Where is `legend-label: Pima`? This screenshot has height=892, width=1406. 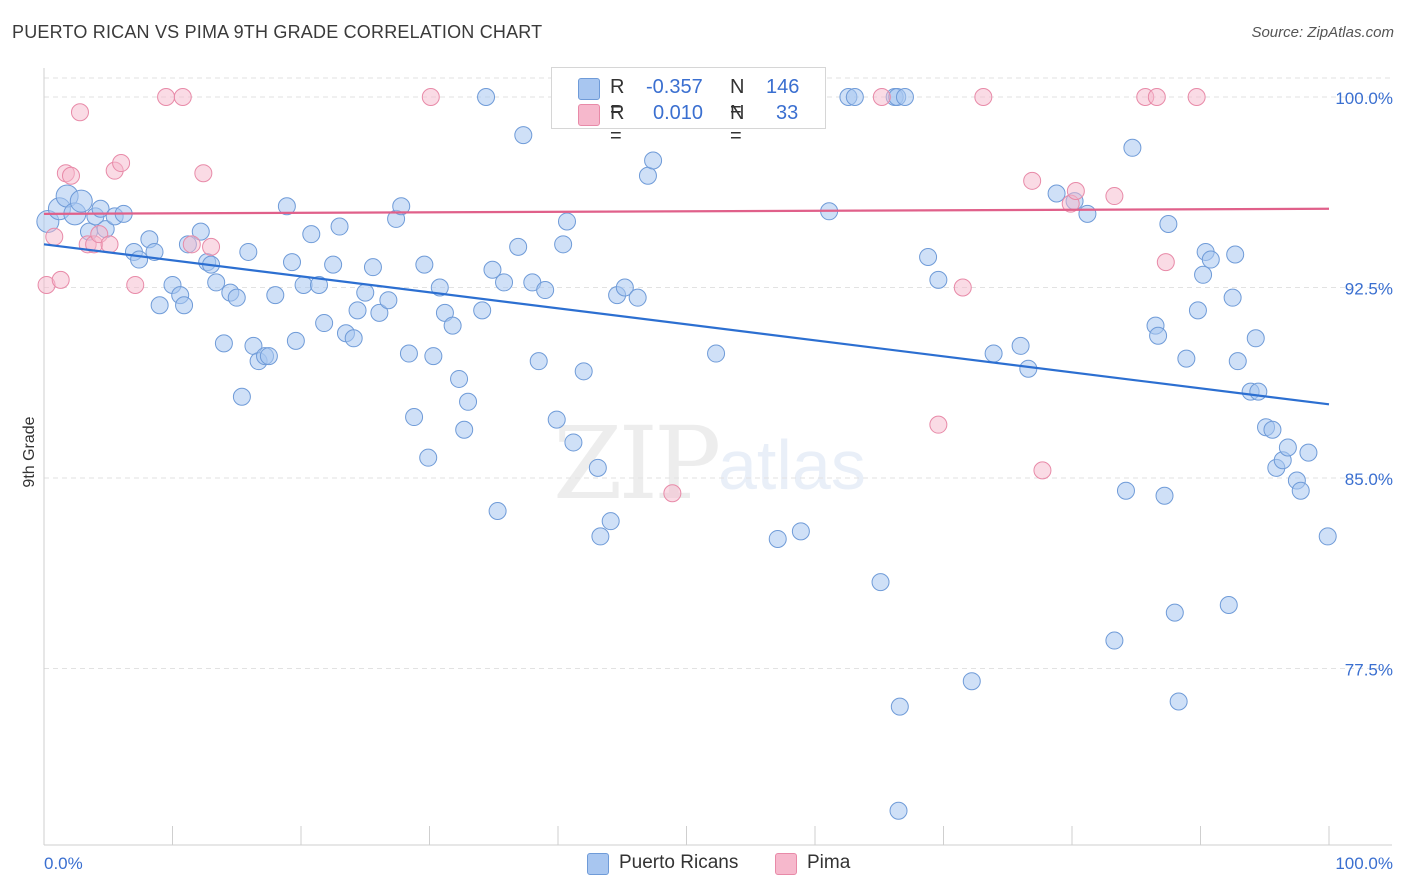
legend-label: Pima is located at coordinates (829, 862).